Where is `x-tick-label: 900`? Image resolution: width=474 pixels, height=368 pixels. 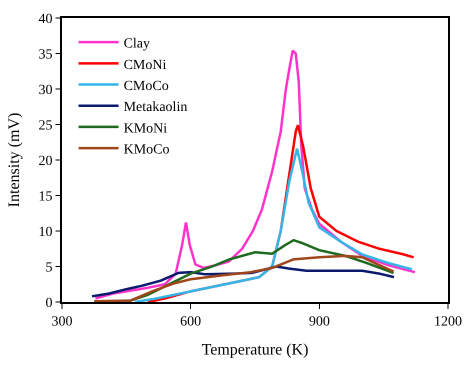 x-tick-label: 900 is located at coordinates (319, 322).